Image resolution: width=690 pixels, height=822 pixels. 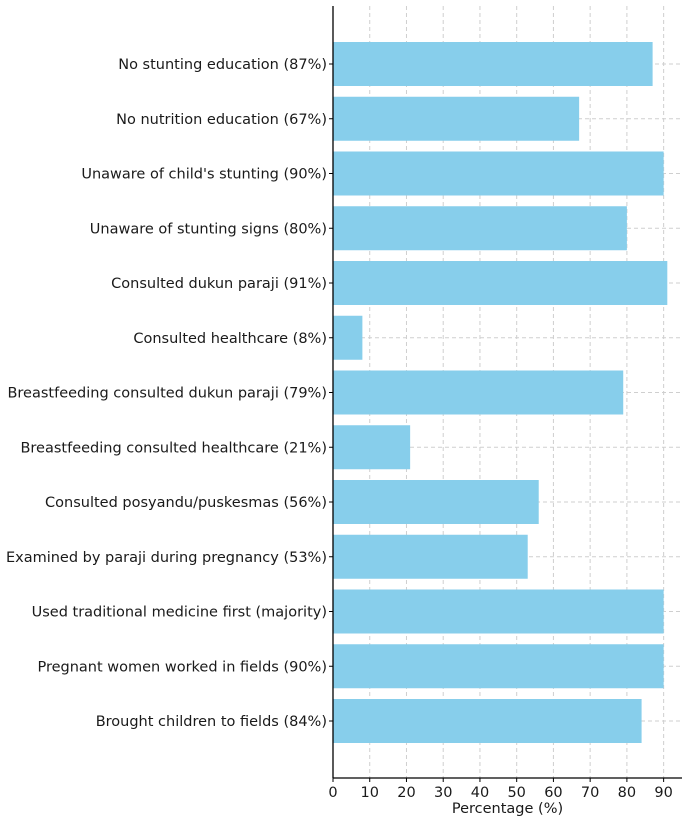 What do you see at coordinates (221, 120) in the screenshot?
I see `category-label: No nutrition education (67%)` at bounding box center [221, 120].